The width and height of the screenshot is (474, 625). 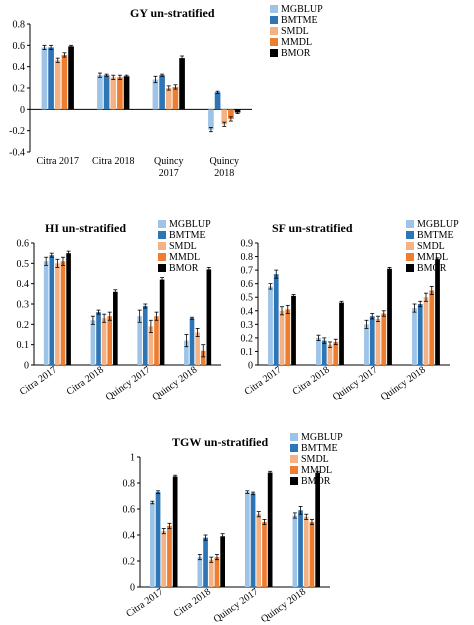 I want to click on y-tick-label: 0.4, so click(x=19, y=67).